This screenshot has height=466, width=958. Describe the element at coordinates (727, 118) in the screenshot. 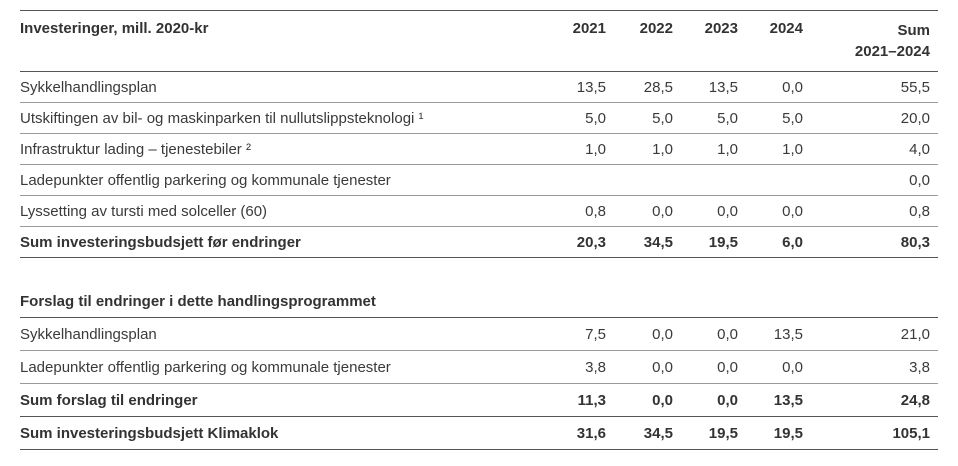

I see `value-2023: 5,0` at that location.